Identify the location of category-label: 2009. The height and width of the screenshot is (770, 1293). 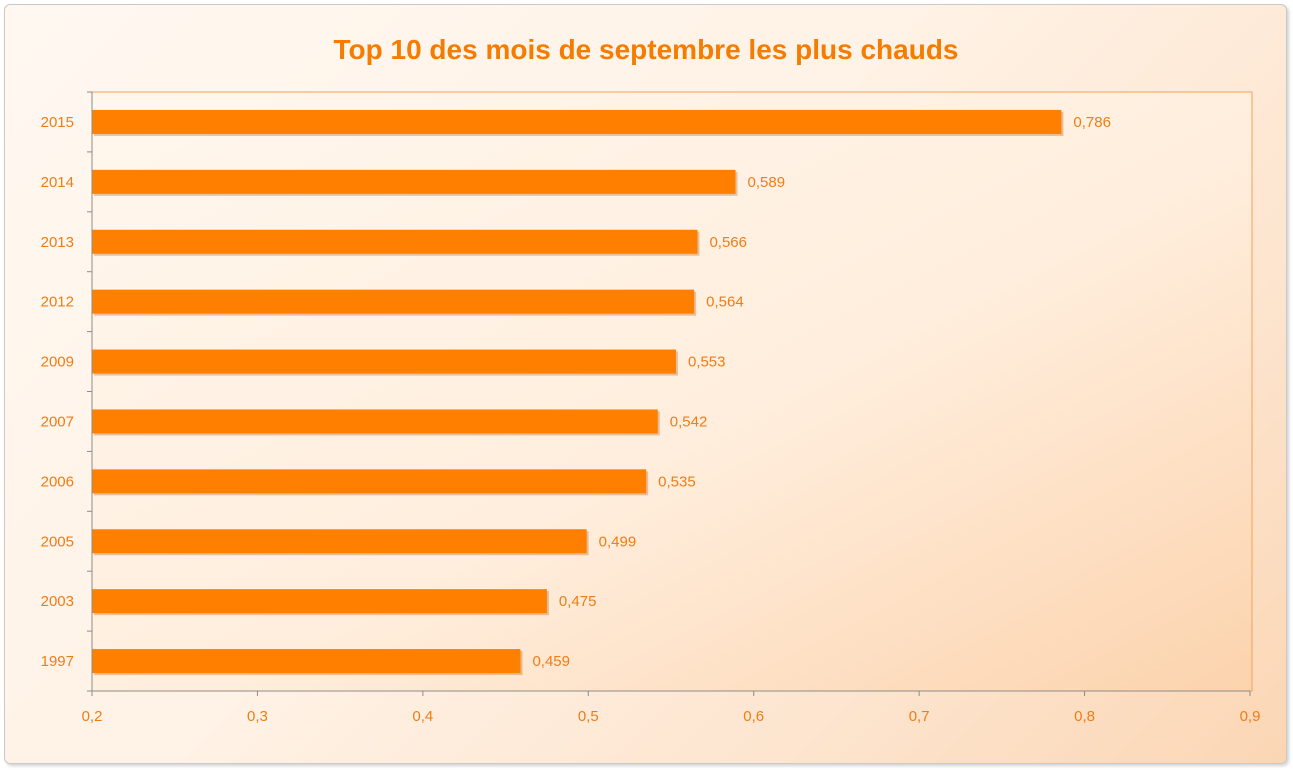
(57, 362).